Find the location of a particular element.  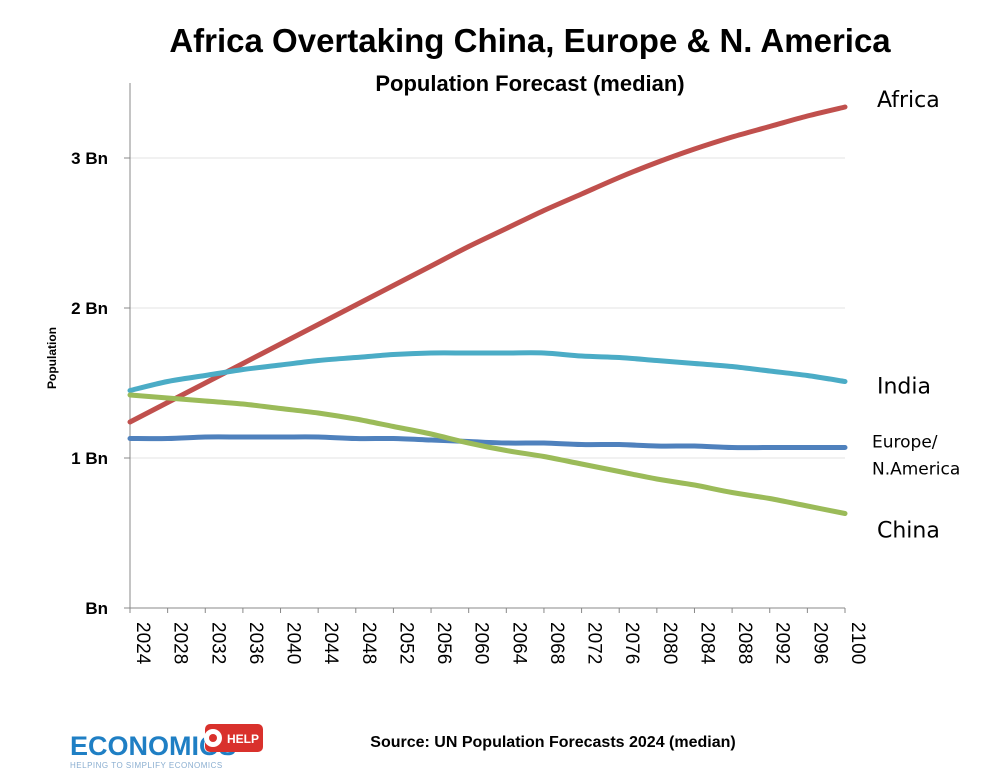

x-tick-label-2048: 2048 is located at coordinates (368, 643).